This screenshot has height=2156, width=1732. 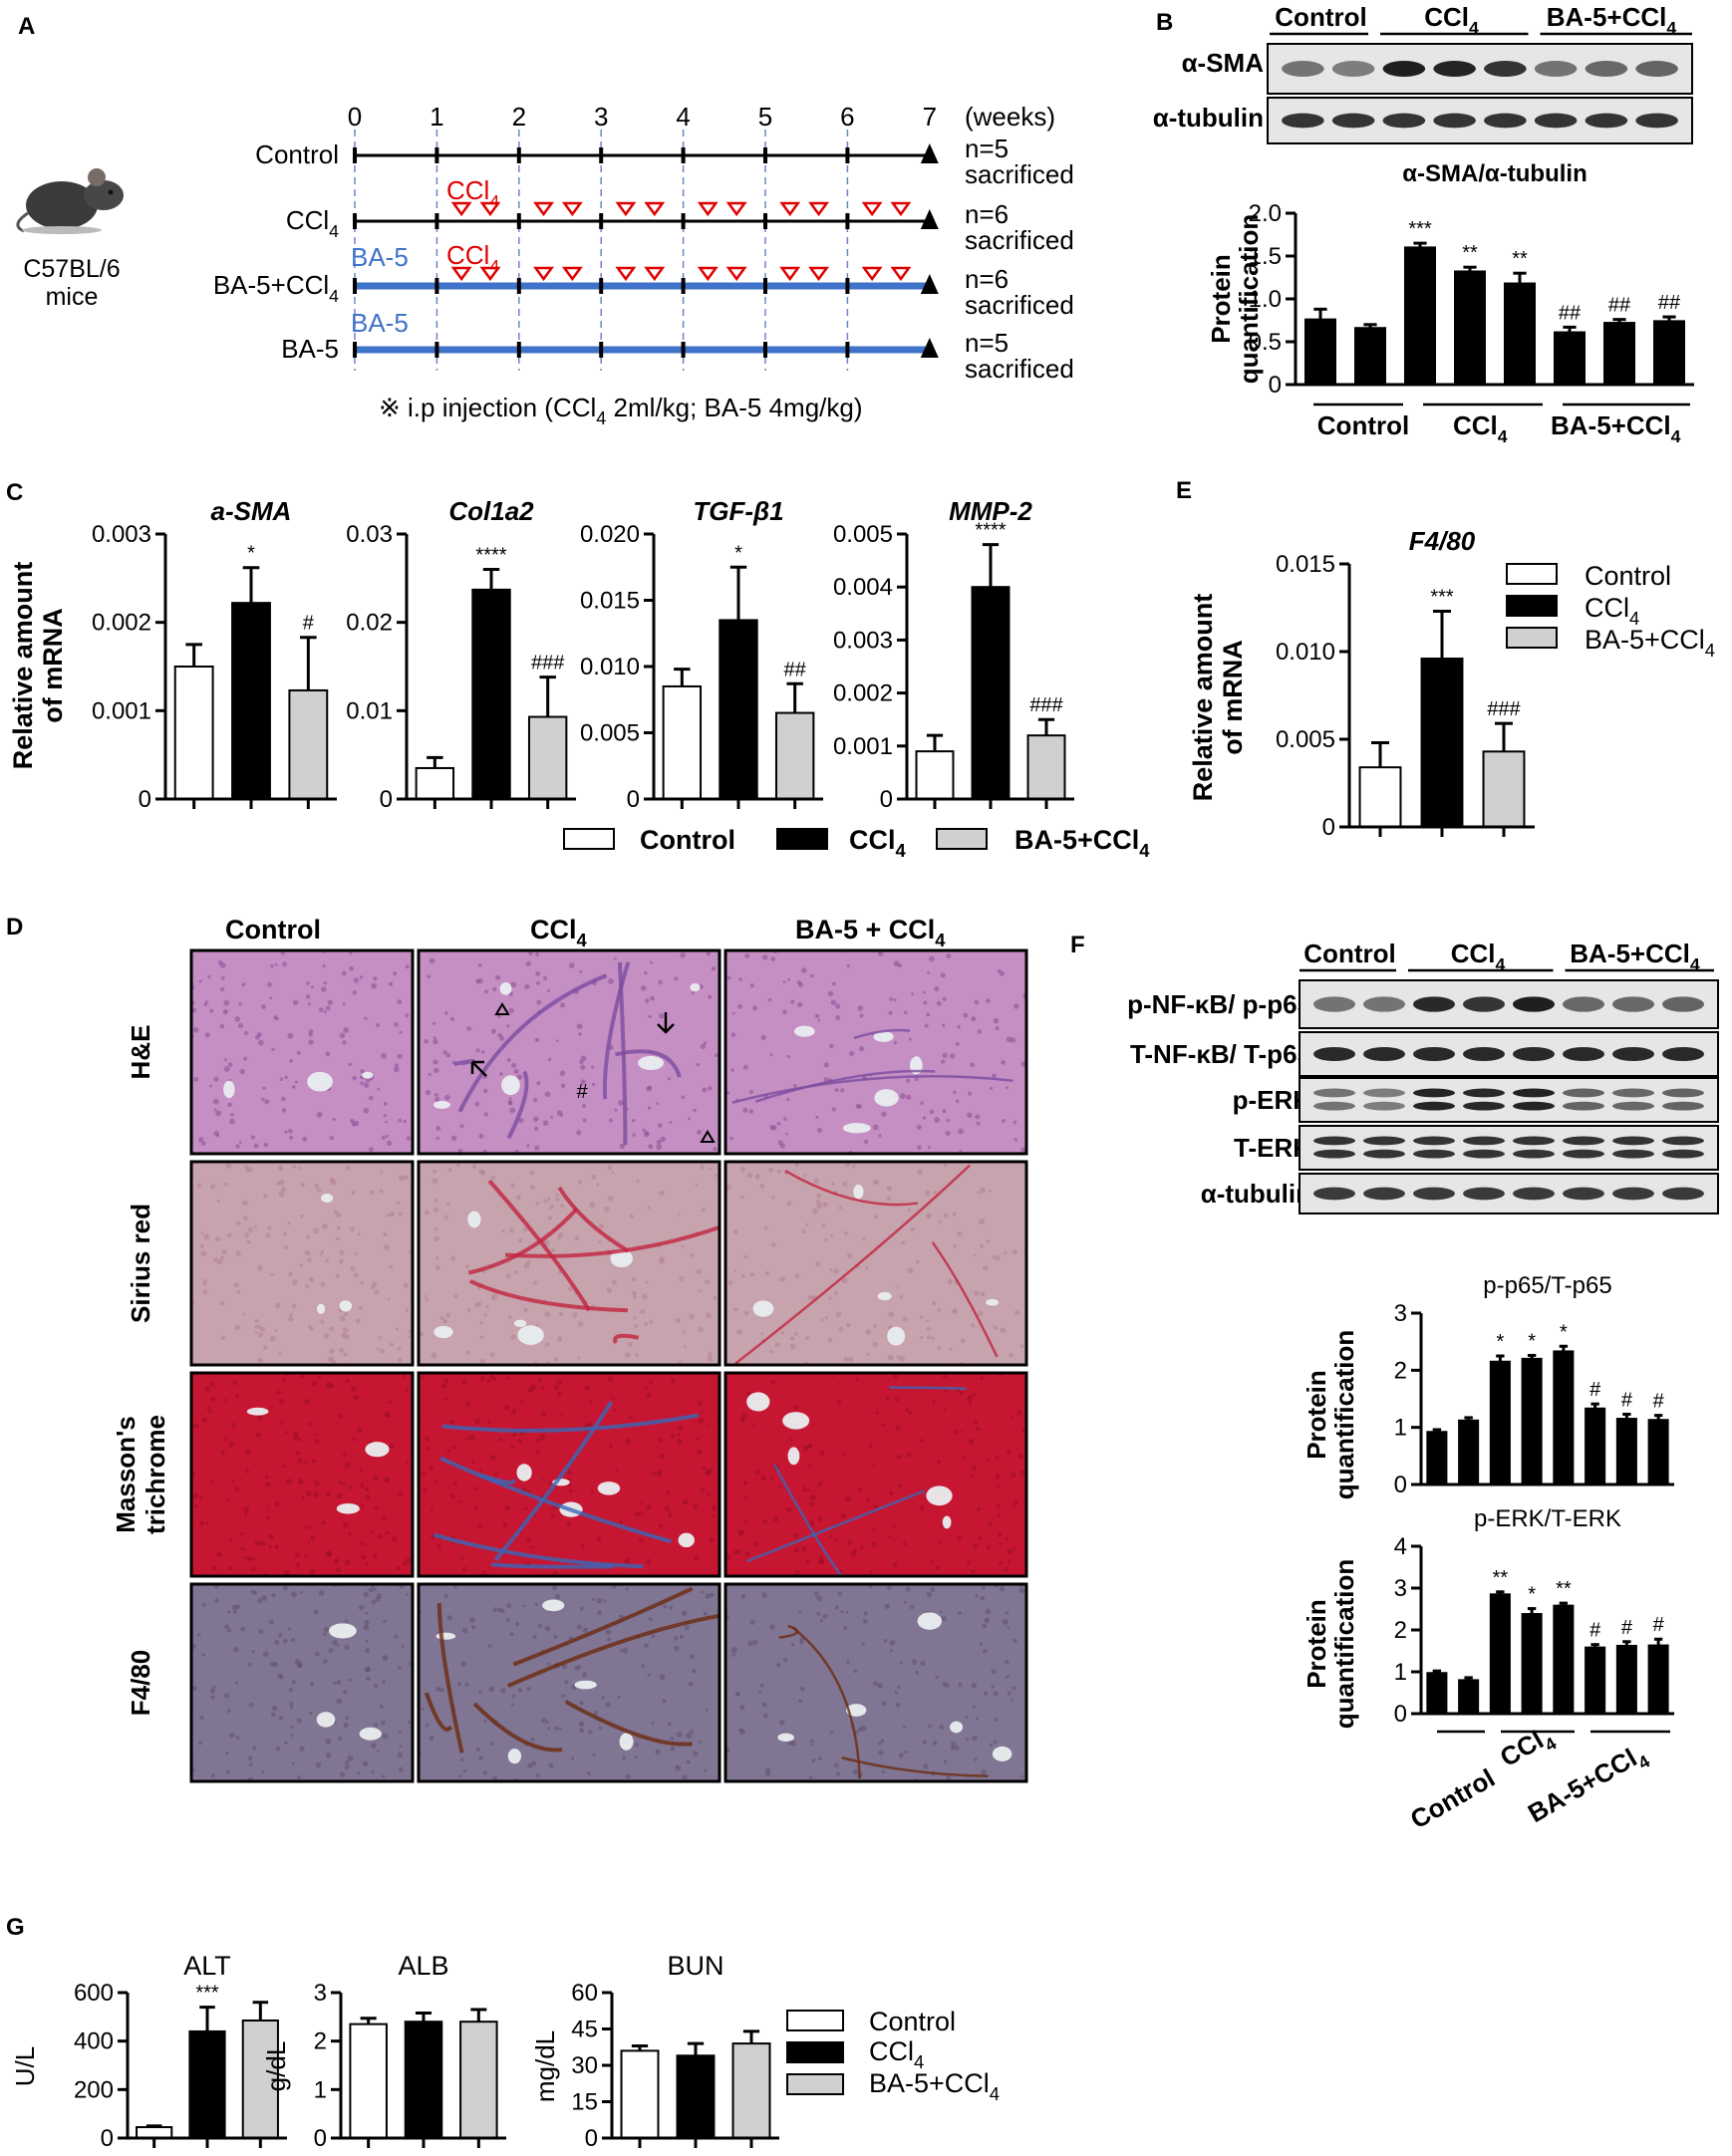 What do you see at coordinates (1478, 956) in the screenshot?
I see `blot-group-ccl4: CCl4` at bounding box center [1478, 956].